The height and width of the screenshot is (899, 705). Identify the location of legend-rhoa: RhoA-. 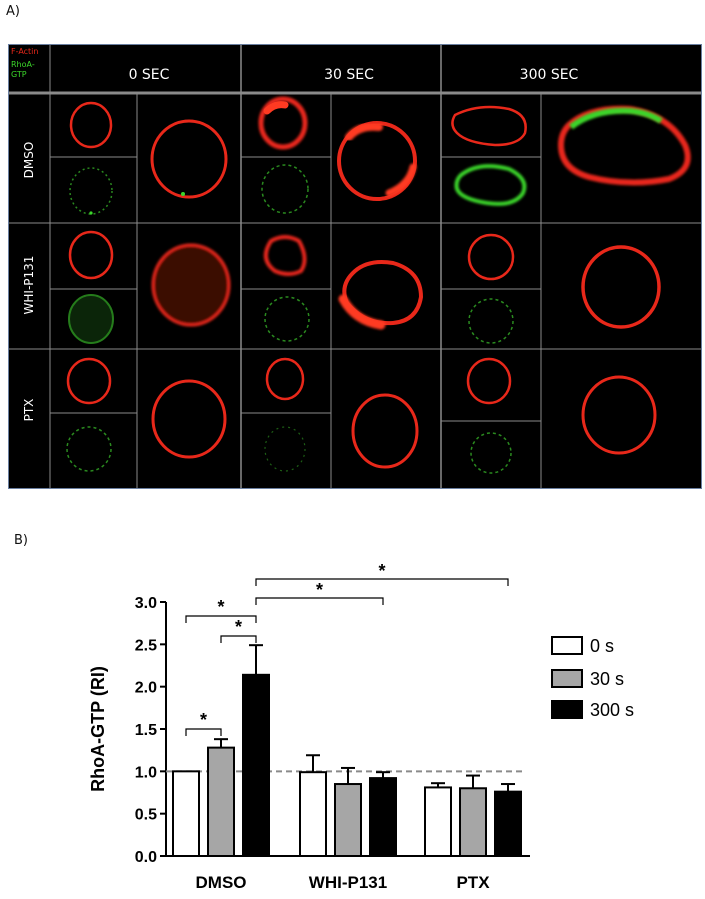
(23, 64).